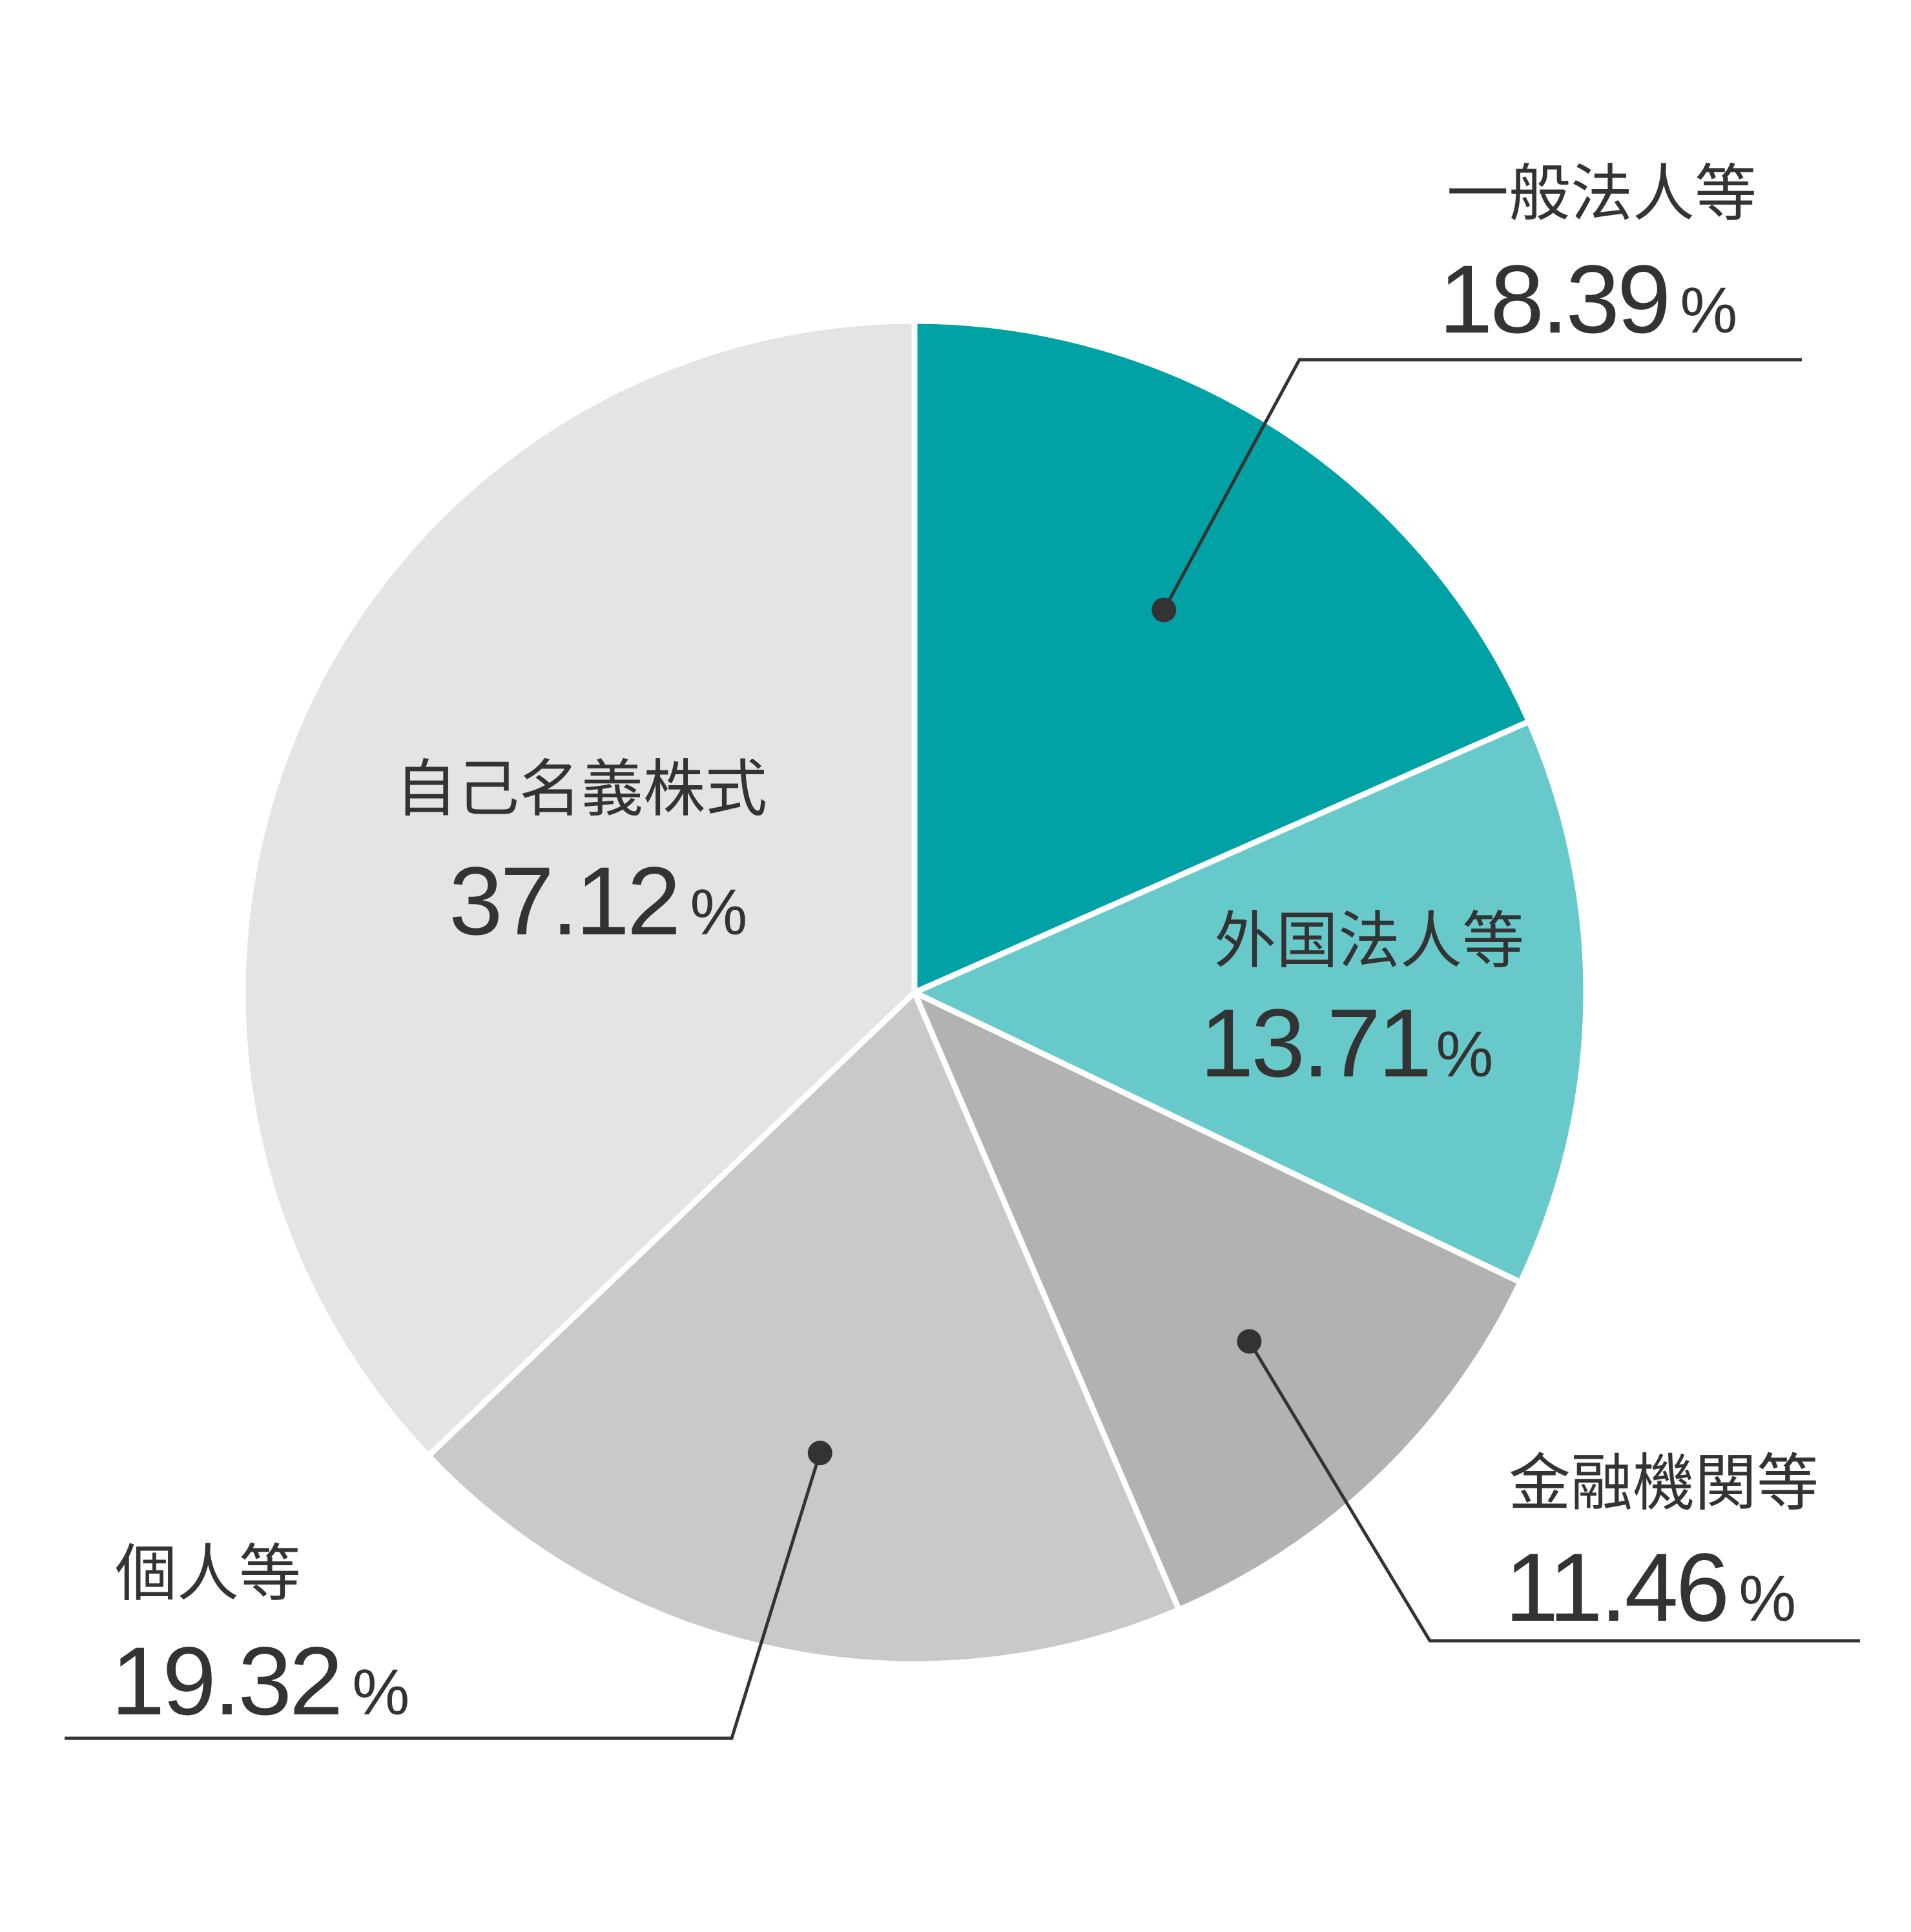 The width and height of the screenshot is (1911, 1932). What do you see at coordinates (260, 1681) in the screenshot?
I see `slice-label-value: 19.32%` at bounding box center [260, 1681].